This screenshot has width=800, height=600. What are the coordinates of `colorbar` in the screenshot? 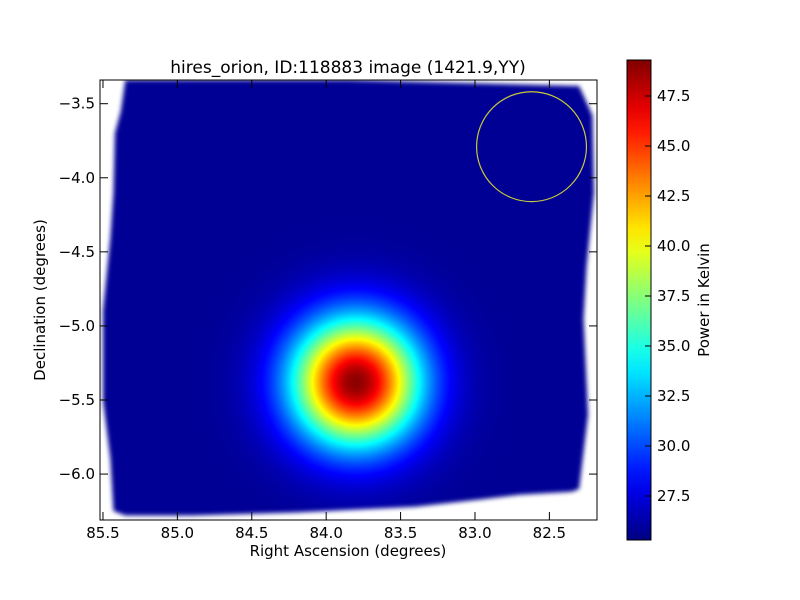 It's located at (639, 300).